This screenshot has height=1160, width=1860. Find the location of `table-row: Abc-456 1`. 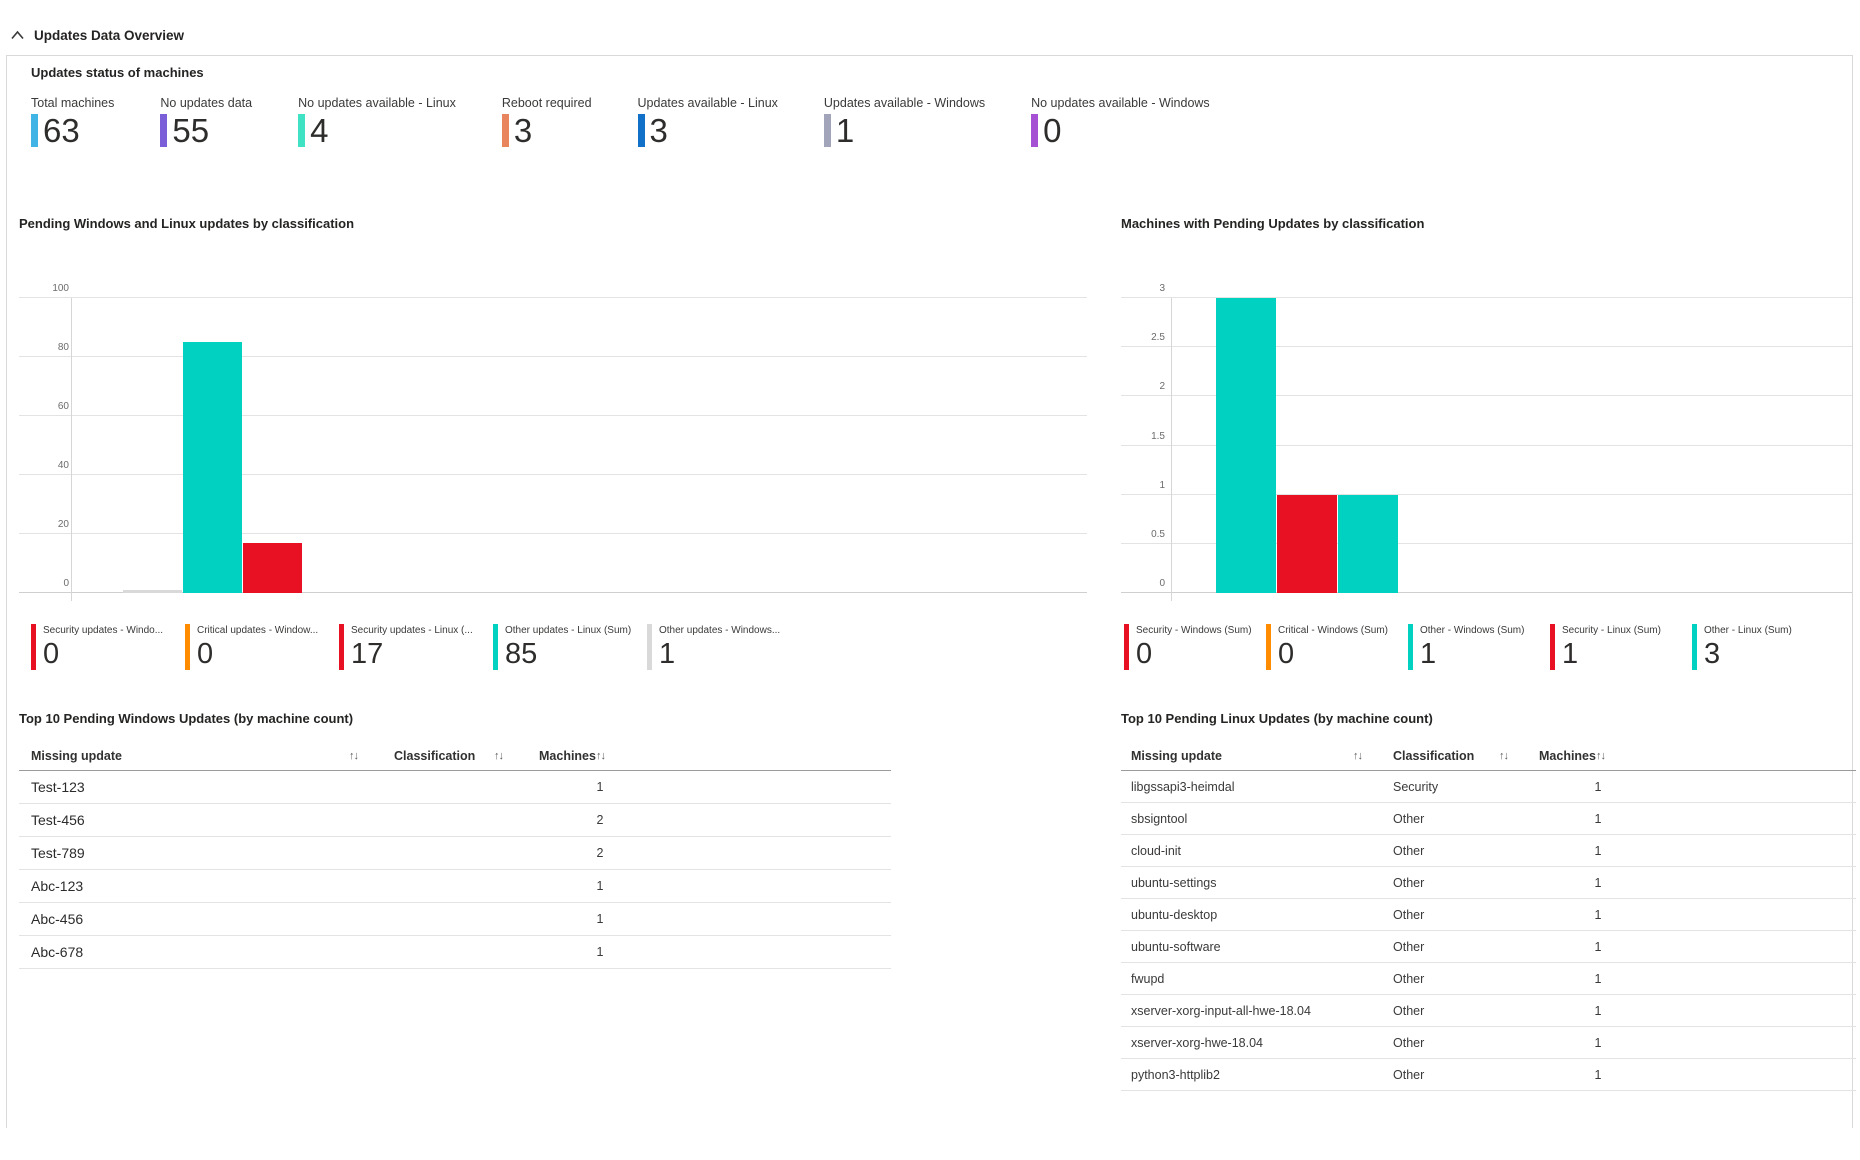

table-row: Abc-456 1 is located at coordinates (455, 919).